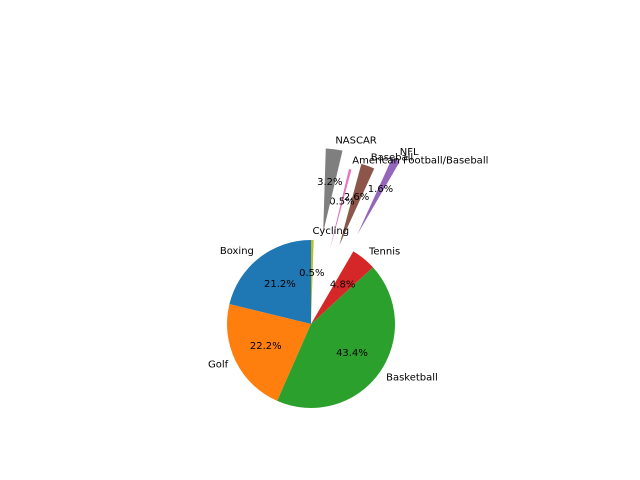 This screenshot has height=480, width=640. What do you see at coordinates (409, 152) in the screenshot?
I see `slice-label-nfl: NFL` at bounding box center [409, 152].